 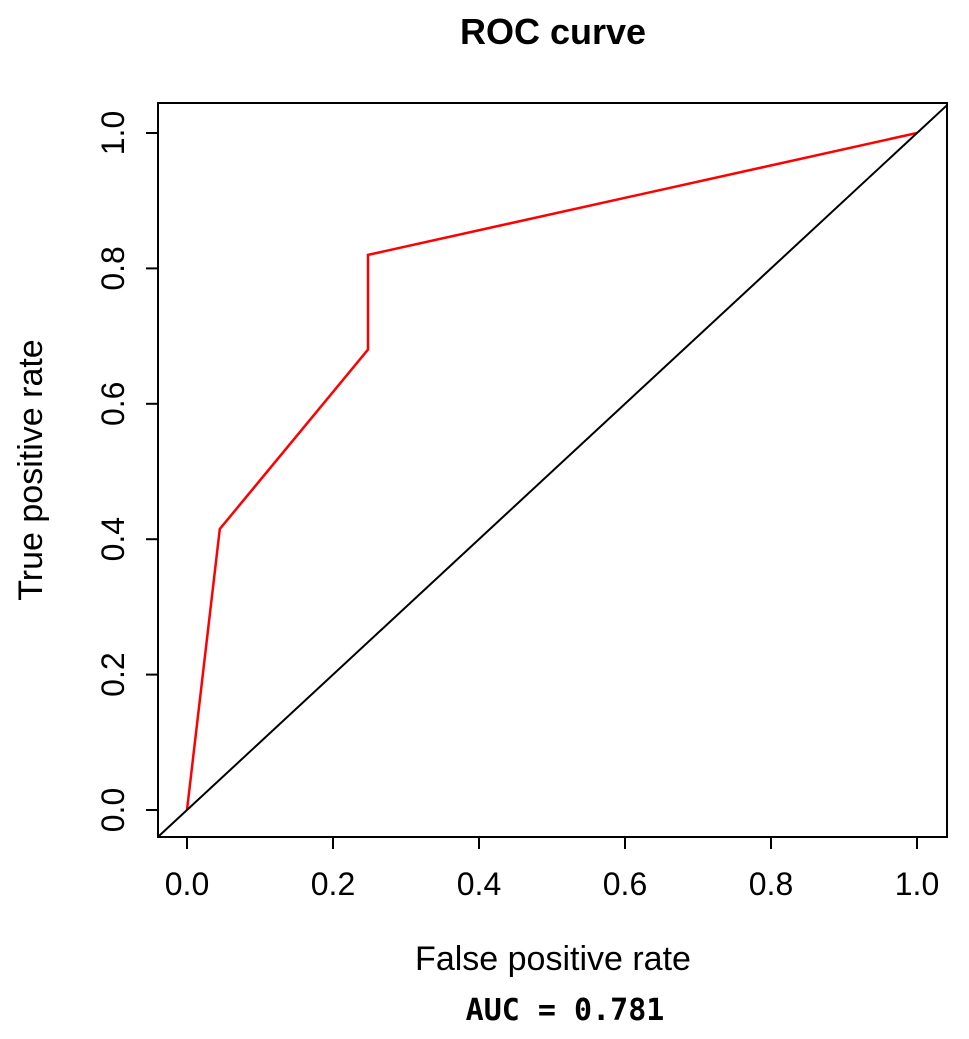 I want to click on y-tick-label: 0.2, so click(x=113, y=674).